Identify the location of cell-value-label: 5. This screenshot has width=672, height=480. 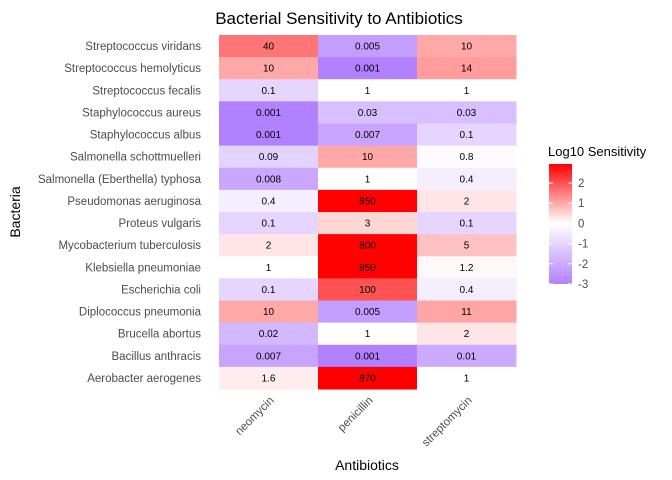
(467, 246).